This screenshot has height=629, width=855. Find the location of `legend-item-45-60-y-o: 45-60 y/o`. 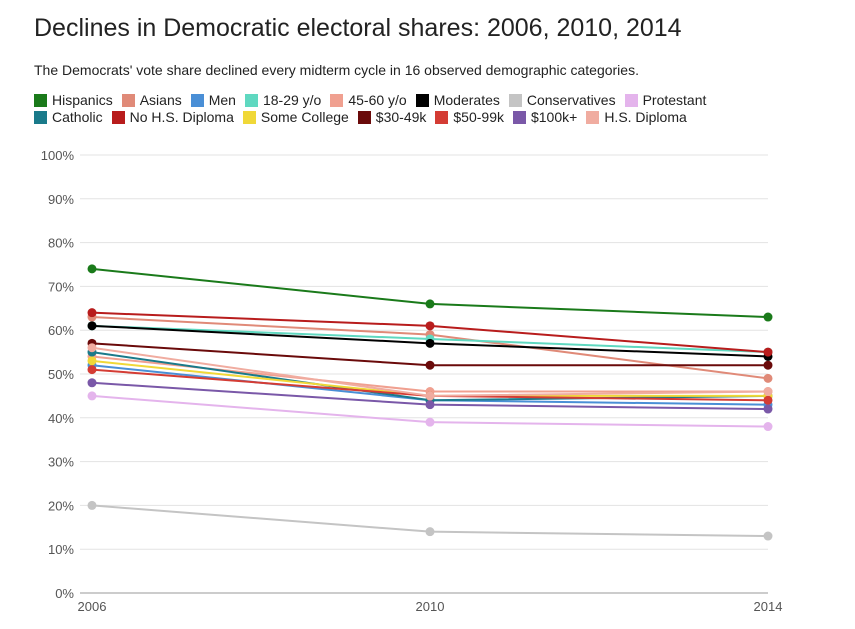

legend-item-45-60-y-o: 45-60 y/o is located at coordinates (368, 100).